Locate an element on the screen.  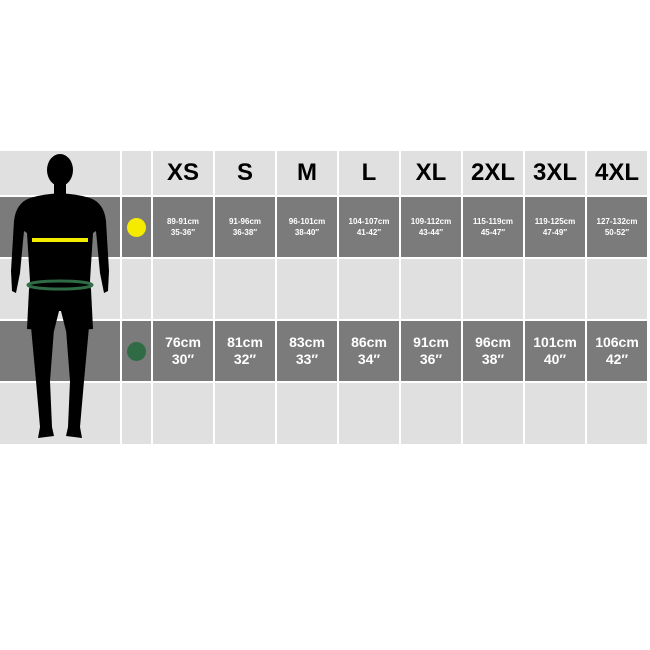
cell-text: 91-96cm is located at coordinates (245, 221).